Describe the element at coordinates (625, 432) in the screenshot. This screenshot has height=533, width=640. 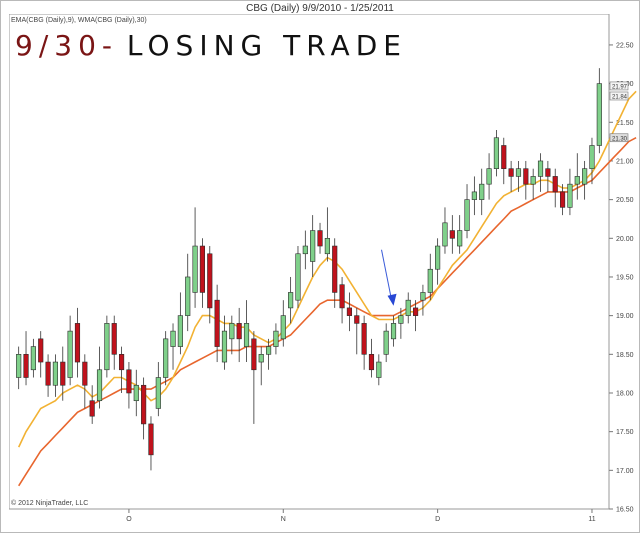
I see `y-tick-label: 17.50` at that location.